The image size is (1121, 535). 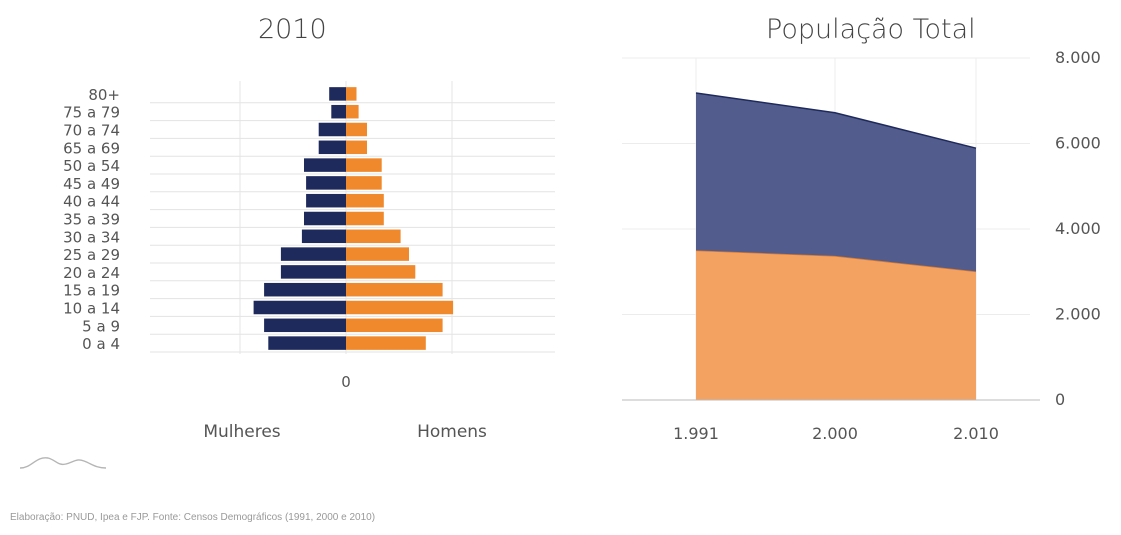 I want to click on area-y-tick-label: 6.000, so click(x=1078, y=143).